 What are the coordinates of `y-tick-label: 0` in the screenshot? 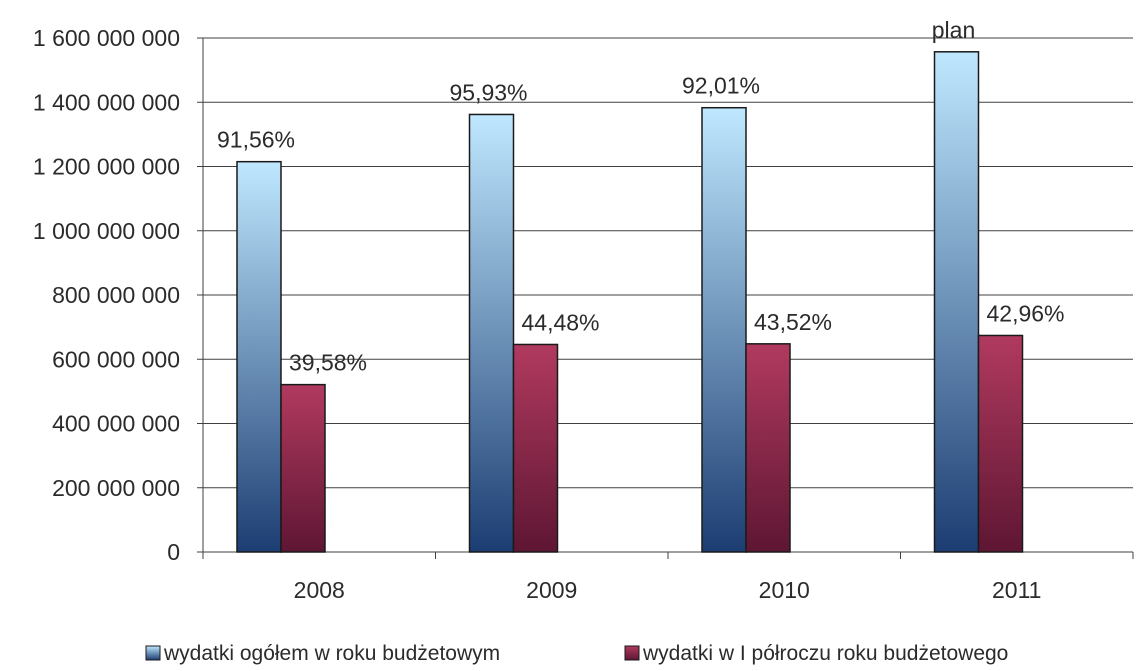 It's located at (173, 552).